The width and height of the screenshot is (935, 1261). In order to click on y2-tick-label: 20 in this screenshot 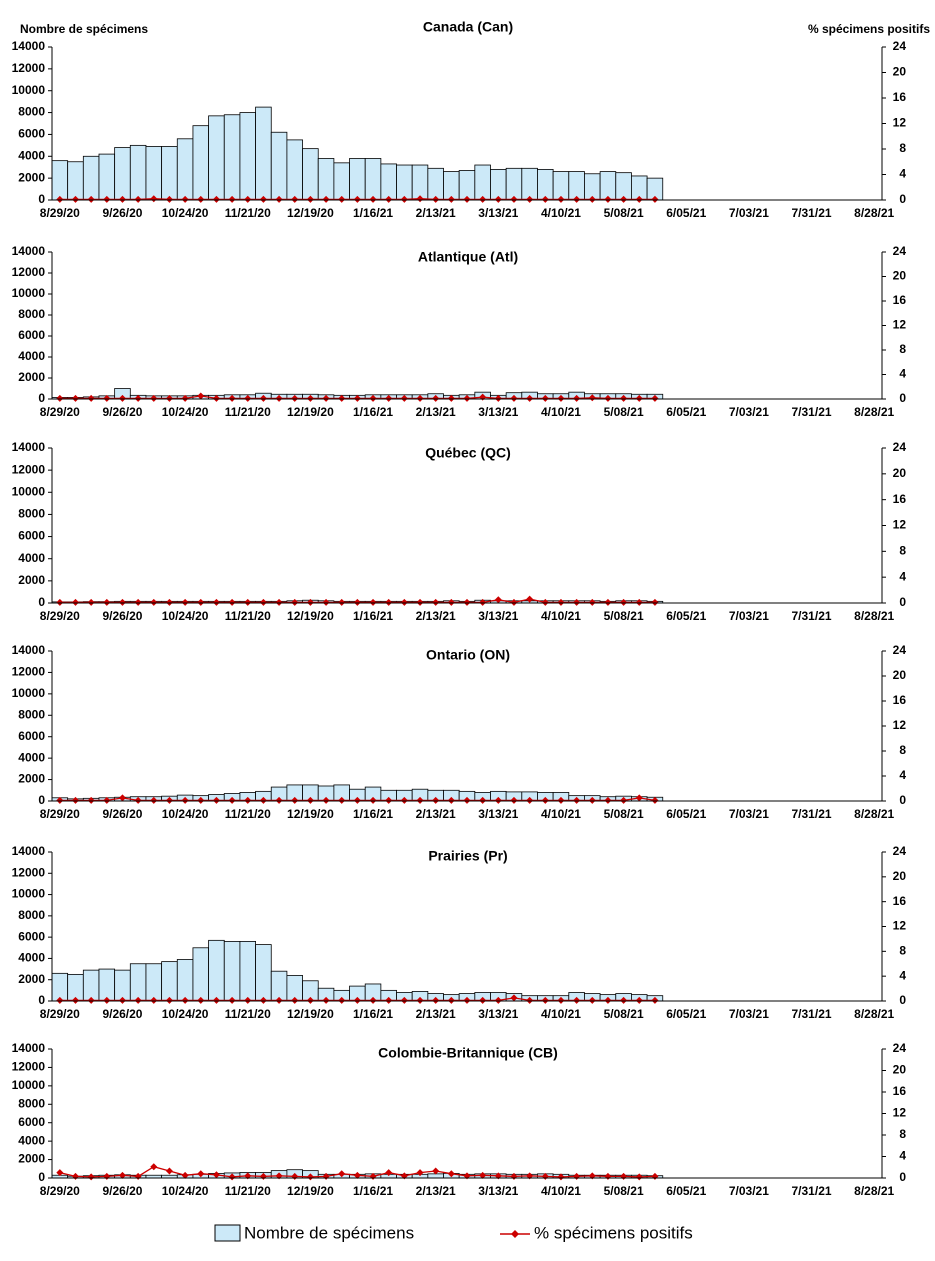, I will do `click(900, 473)`.